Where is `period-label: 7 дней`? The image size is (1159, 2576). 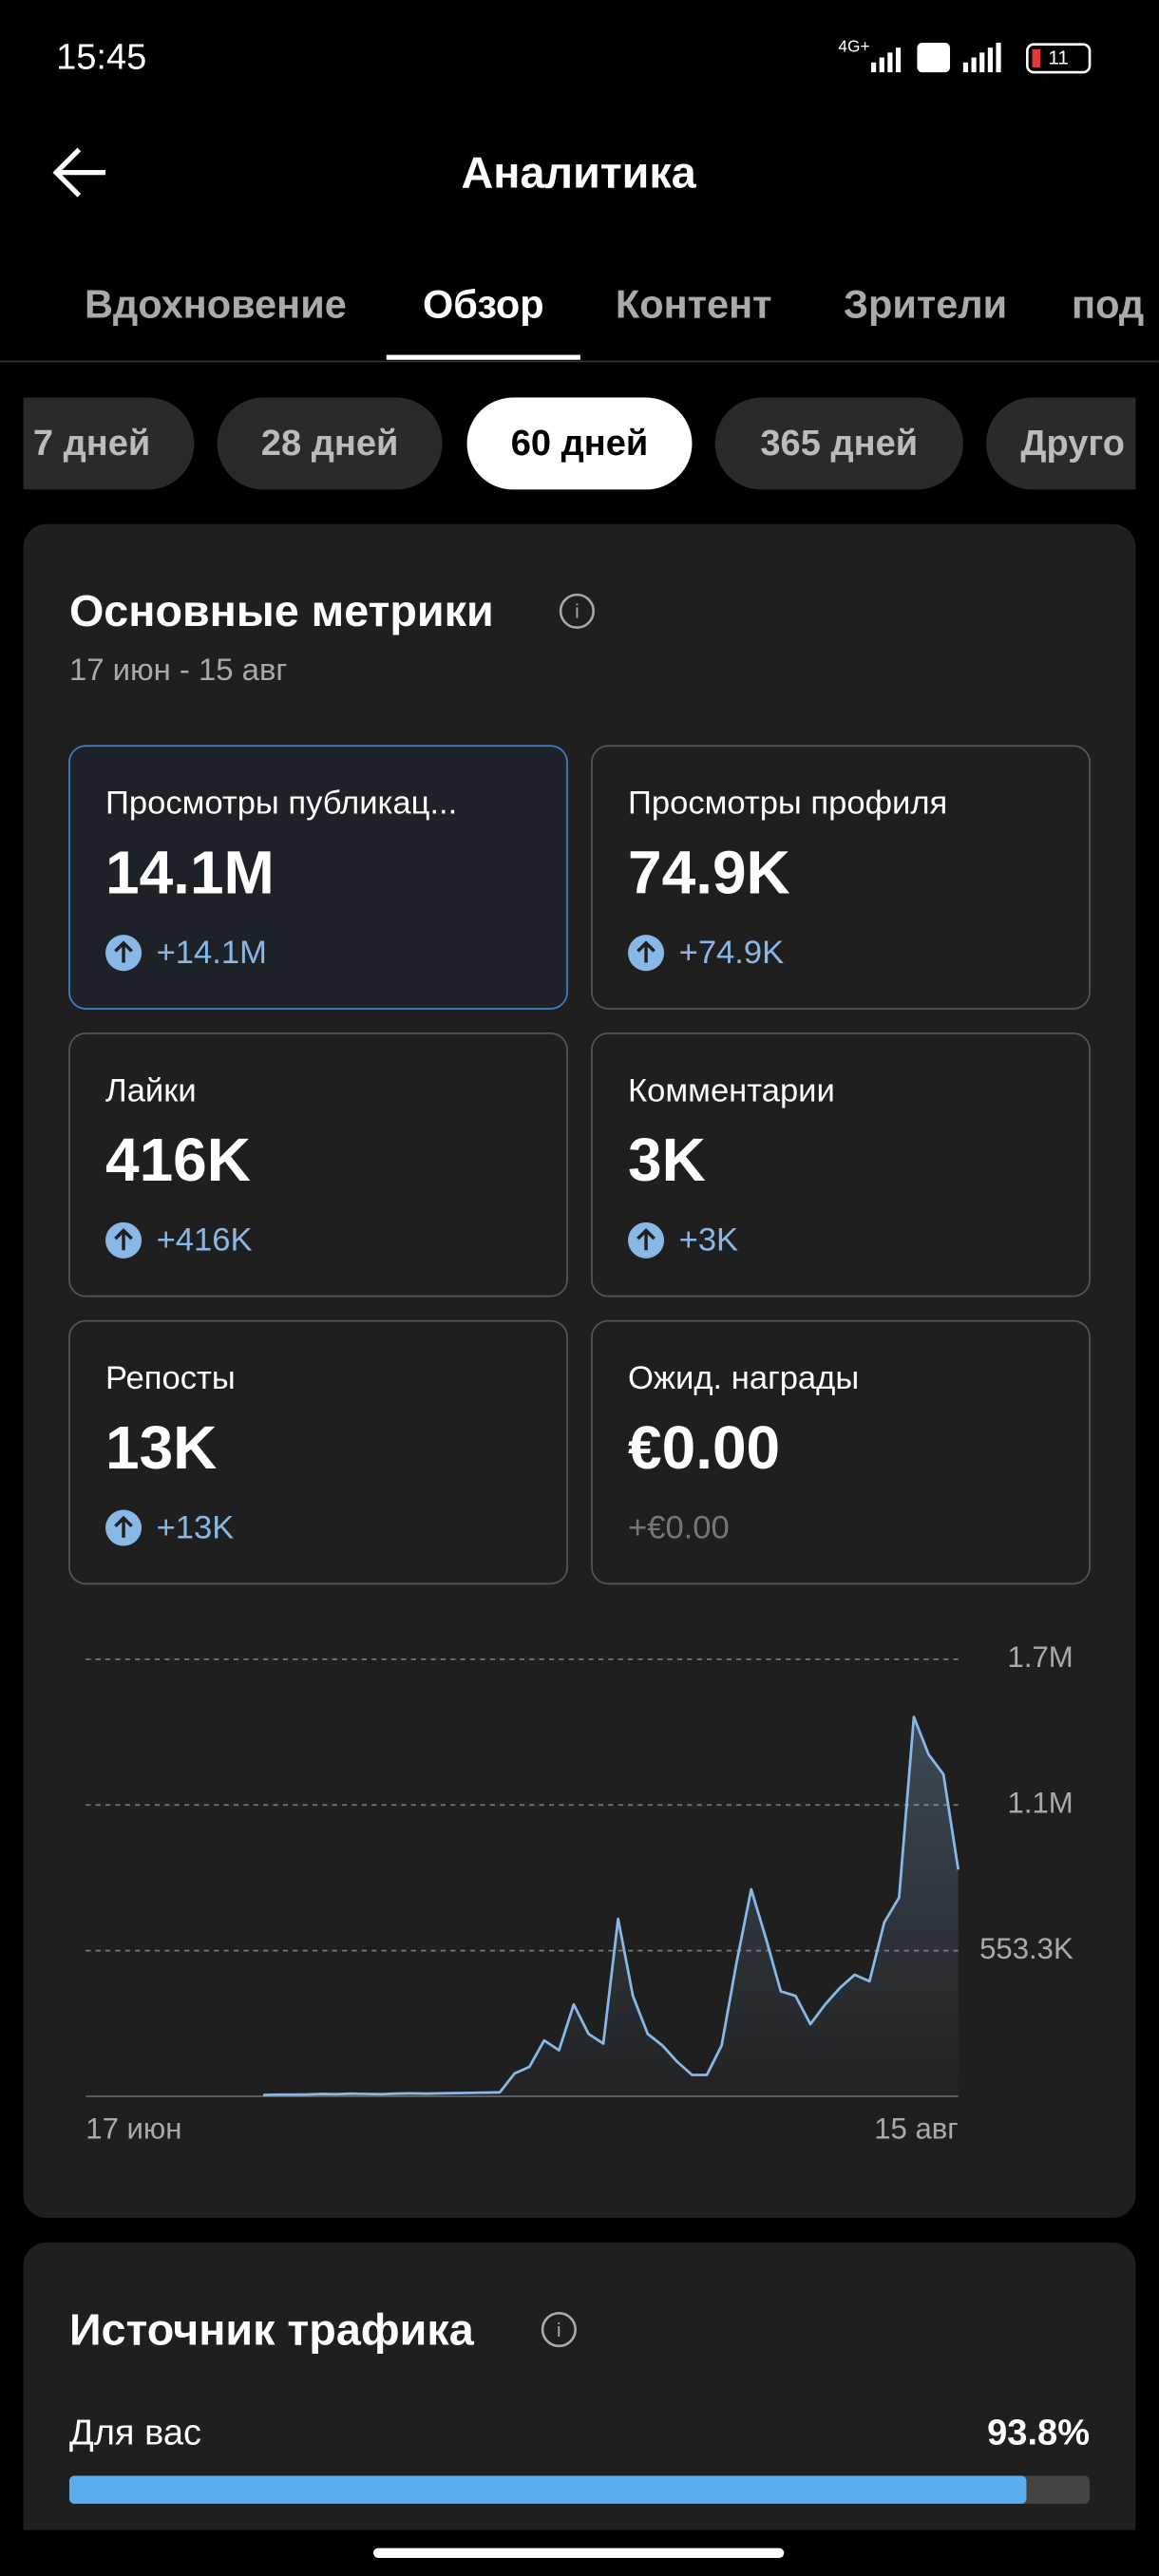 period-label: 7 дней is located at coordinates (91, 444).